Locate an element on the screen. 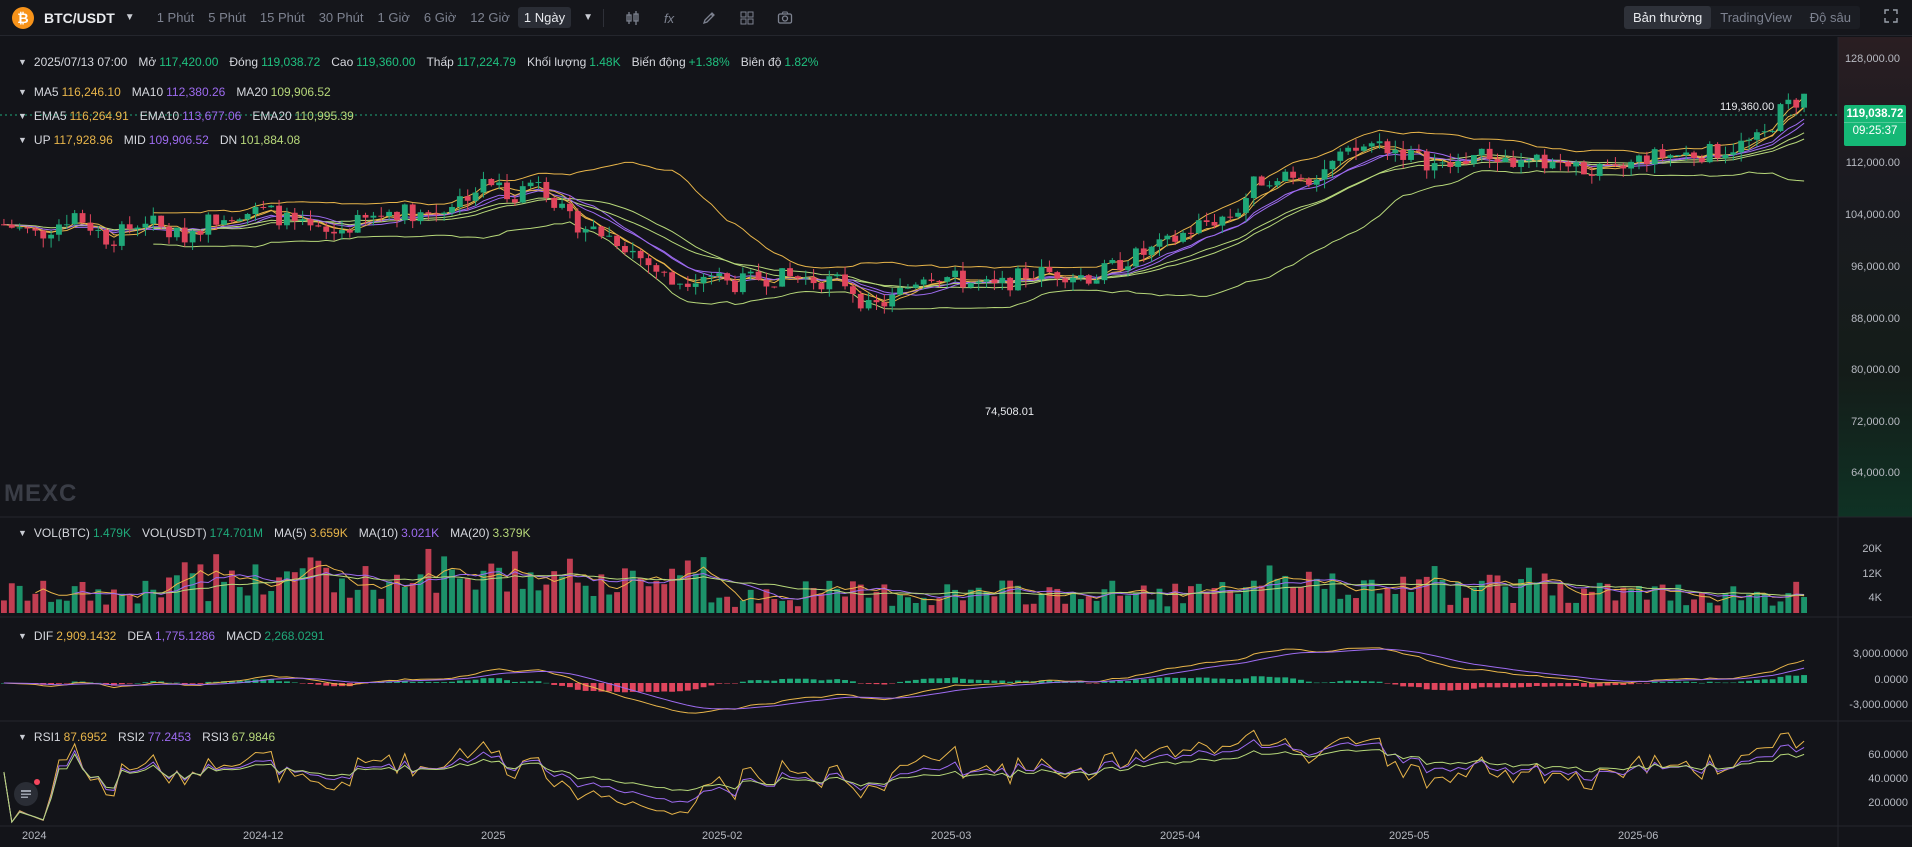 This screenshot has height=847, width=1912. symbol-selector: BTC/USDT is located at coordinates (79, 17).